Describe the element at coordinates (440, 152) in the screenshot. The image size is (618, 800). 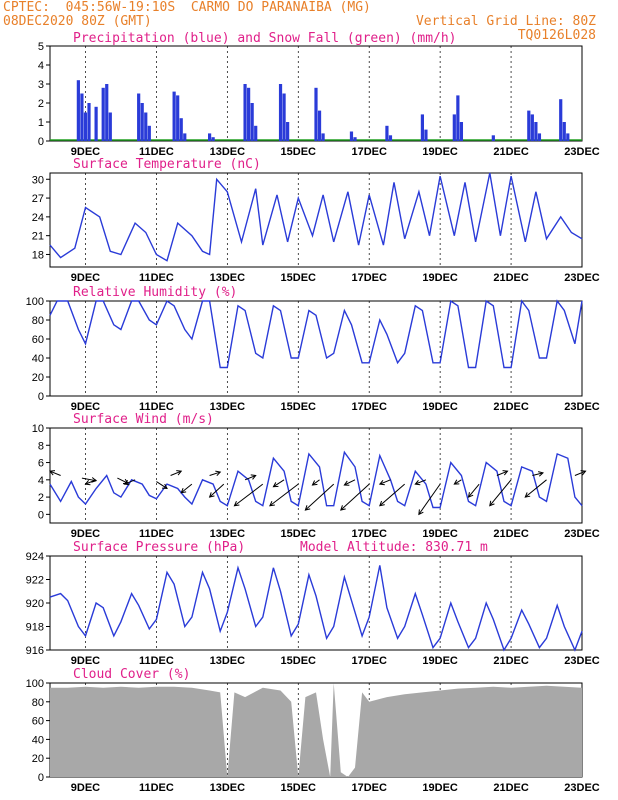
I see `precip-x-tick-label: 19DEC` at that location.